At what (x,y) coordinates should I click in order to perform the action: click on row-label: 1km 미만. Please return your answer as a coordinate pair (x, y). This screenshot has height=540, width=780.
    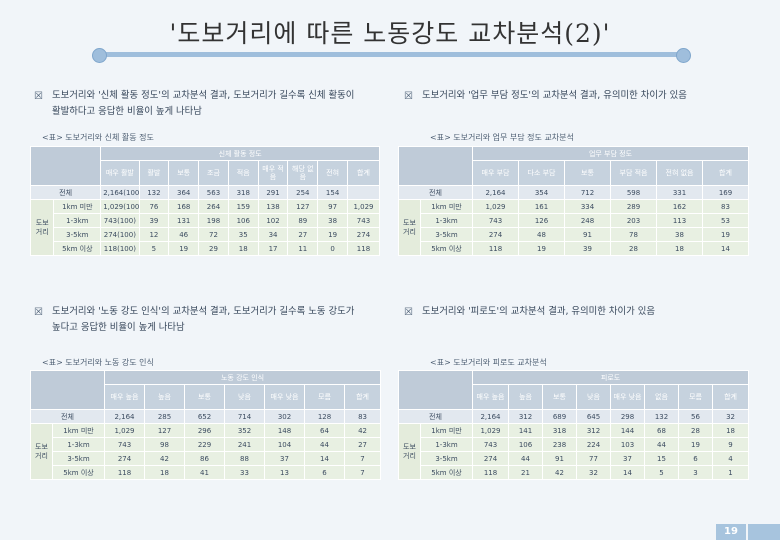
    Looking at the image, I should click on (78, 430).